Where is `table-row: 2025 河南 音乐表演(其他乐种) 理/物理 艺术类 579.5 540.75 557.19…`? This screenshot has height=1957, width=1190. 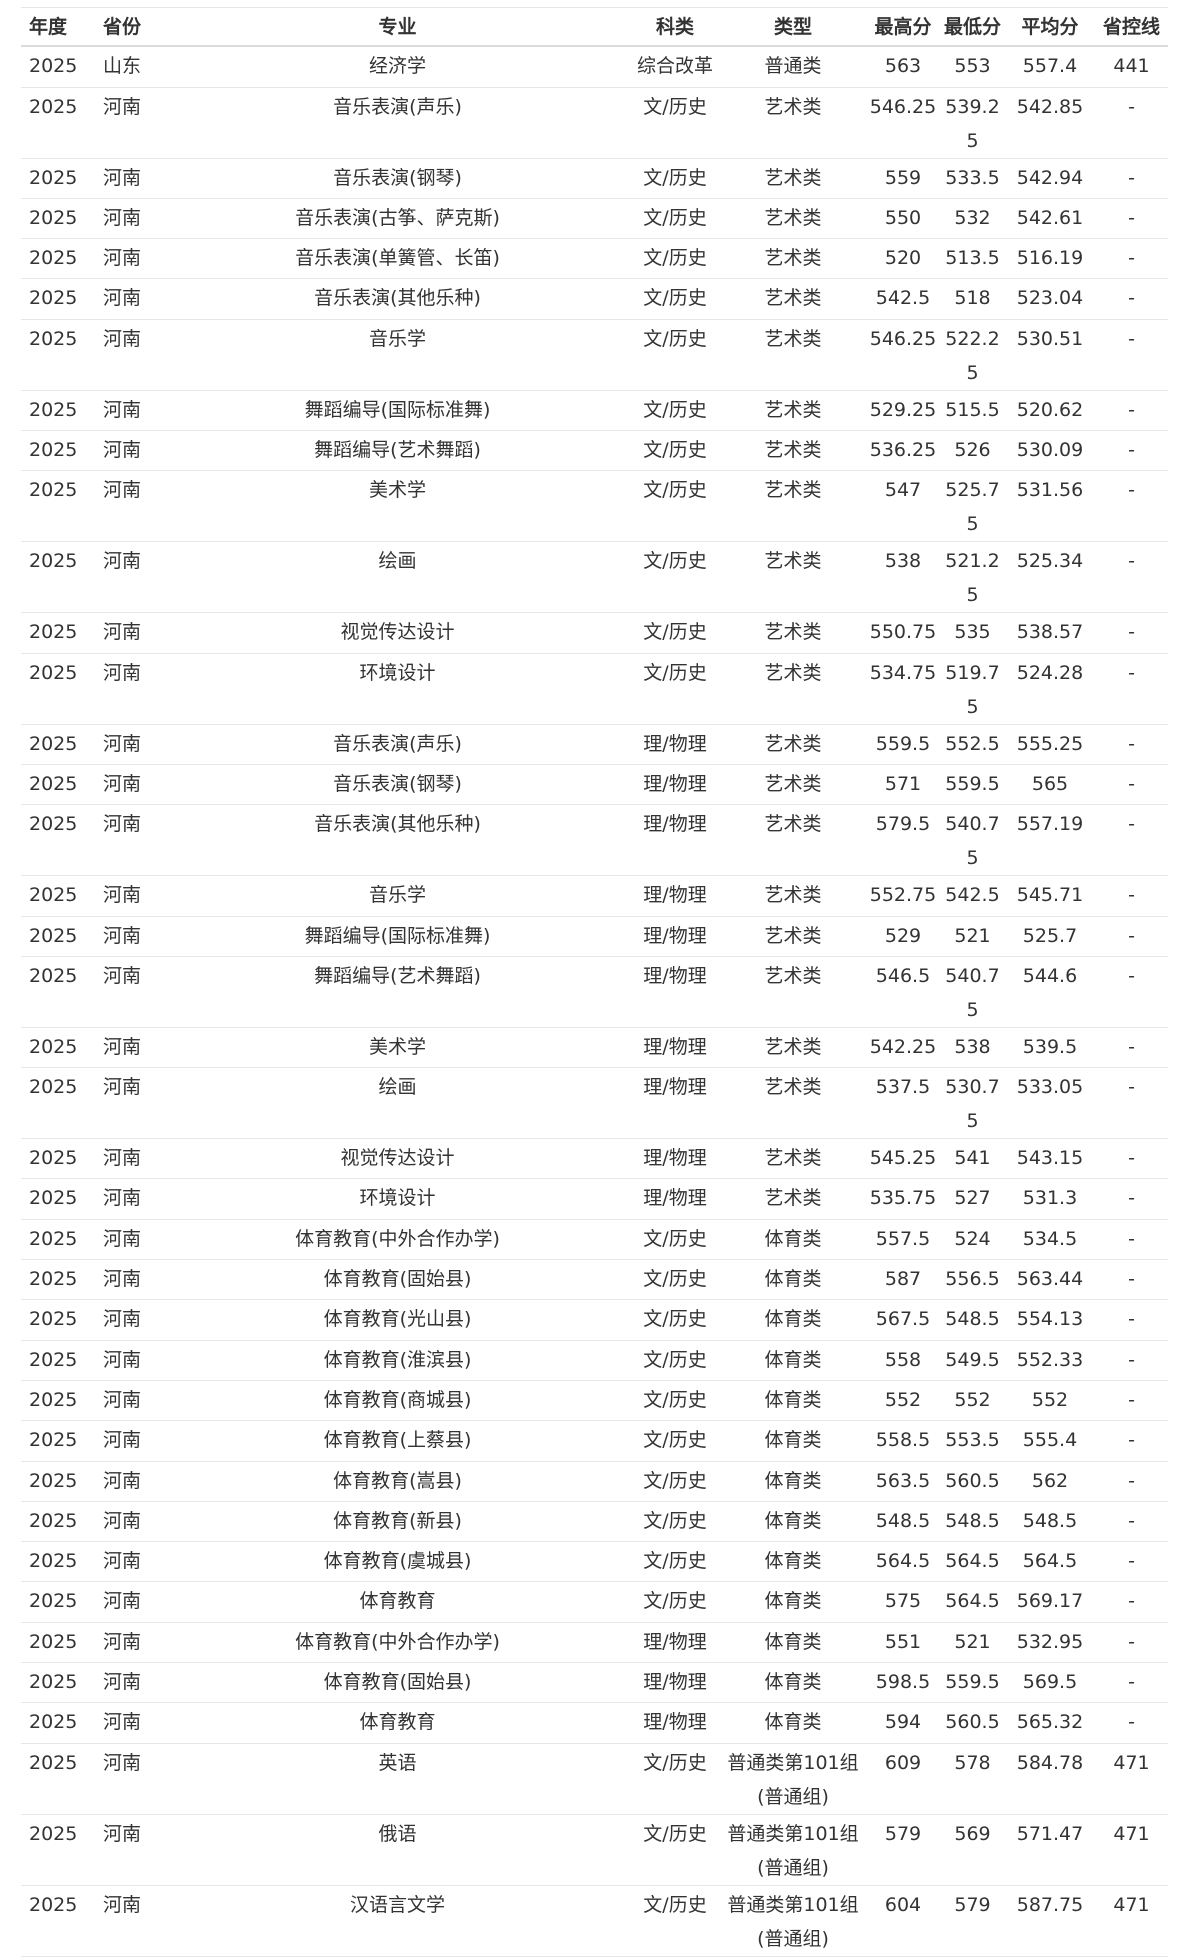
table-row: 2025 河南 音乐表演(其他乐种) 理/物理 艺术类 579.5 540.75 557.19… is located at coordinates (594, 840).